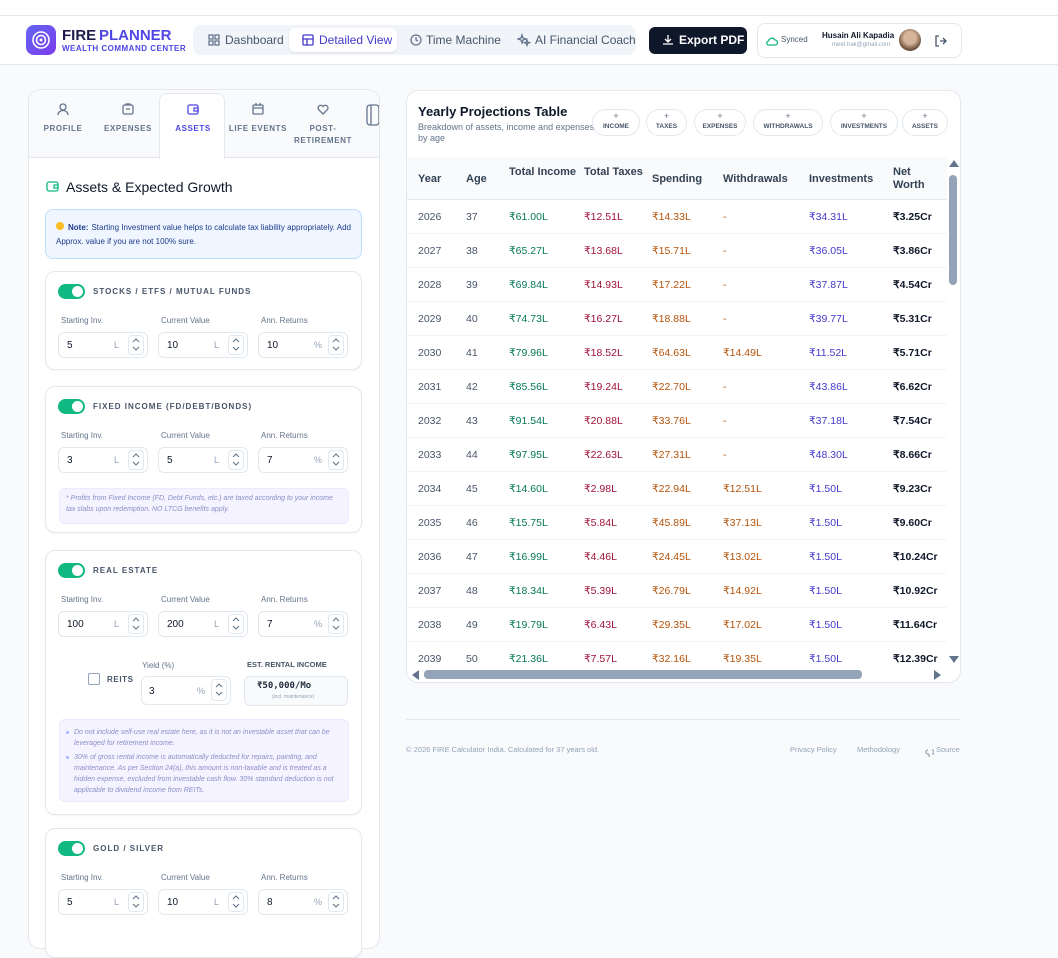  I want to click on table-cell: ₹11.52L, so click(828, 353).